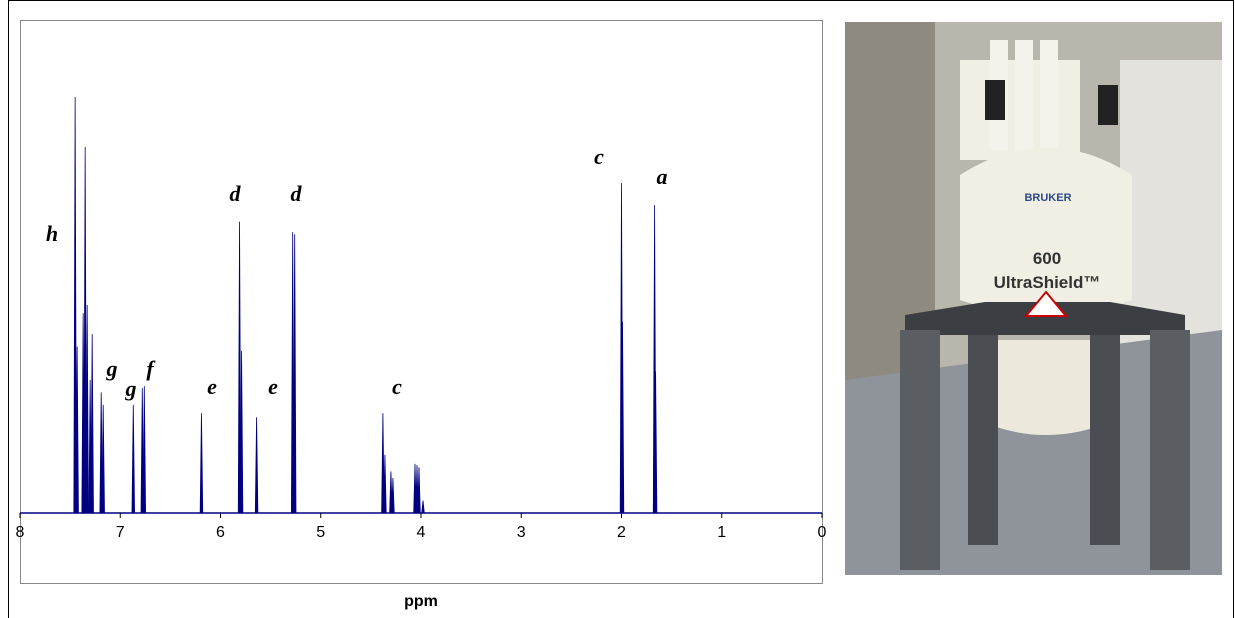 This screenshot has height=618, width=1235. What do you see at coordinates (521, 532) in the screenshot?
I see `x-tick-label: 3` at bounding box center [521, 532].